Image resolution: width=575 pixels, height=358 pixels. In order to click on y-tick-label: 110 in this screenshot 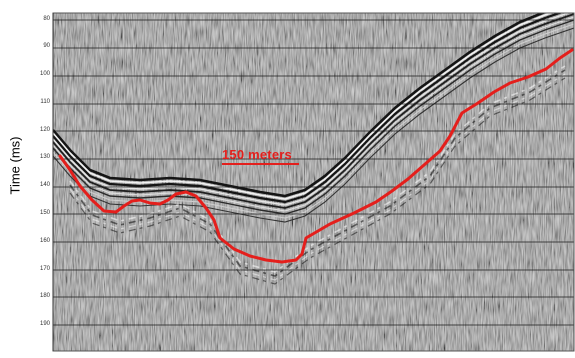, I will do `click(45, 102)`.